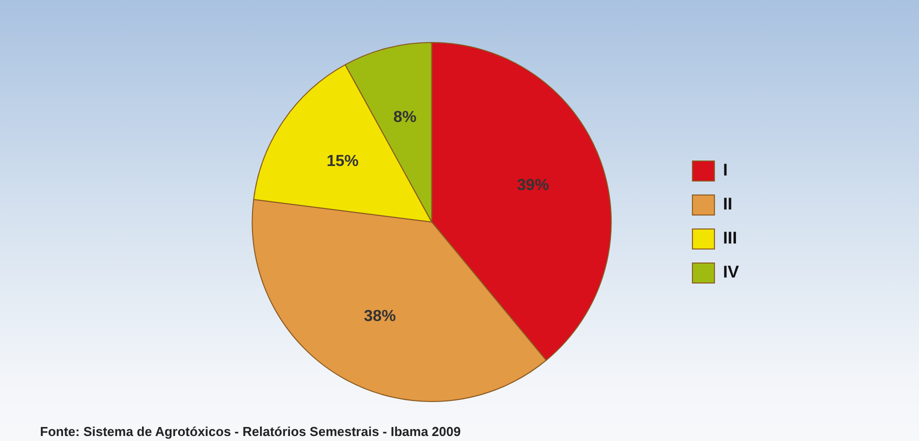  I want to click on source-note: Fonte: Sistema de Agrotóxicos - Relatórios Semestrais - Ibama 2009, so click(250, 431).